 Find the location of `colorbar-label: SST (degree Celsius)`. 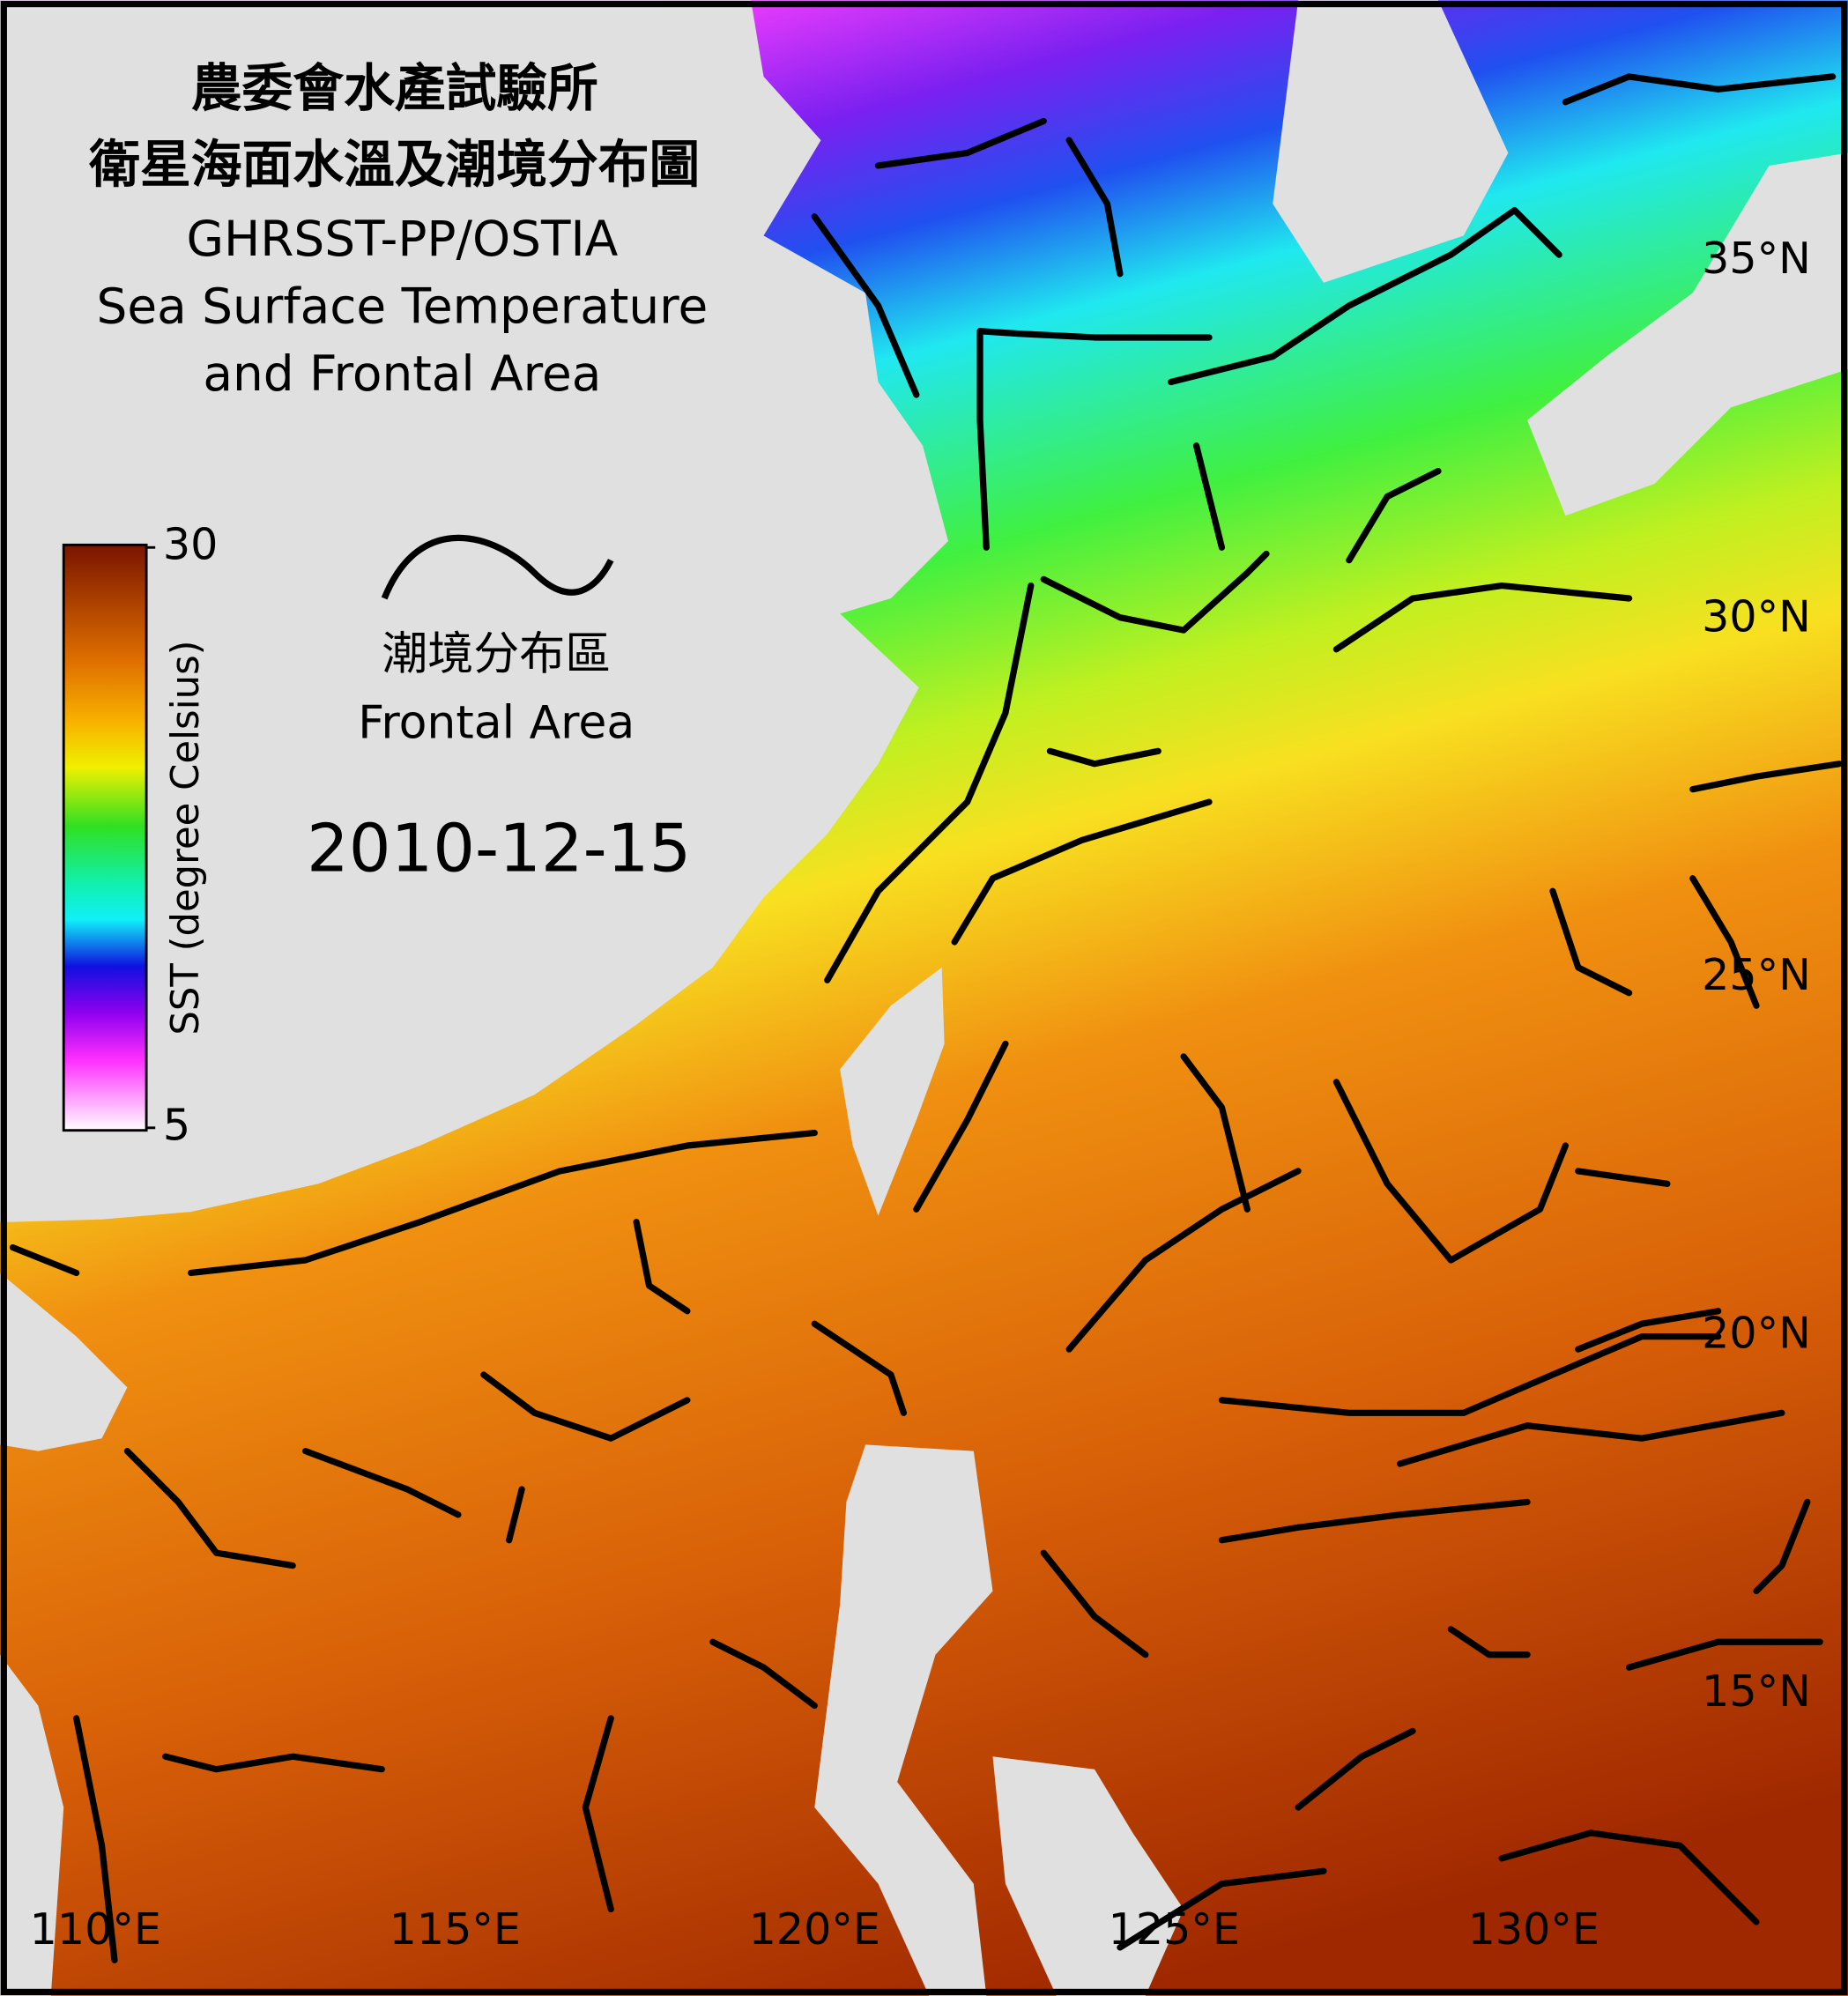

colorbar-label: SST (degree Celsius) is located at coordinates (186, 837).